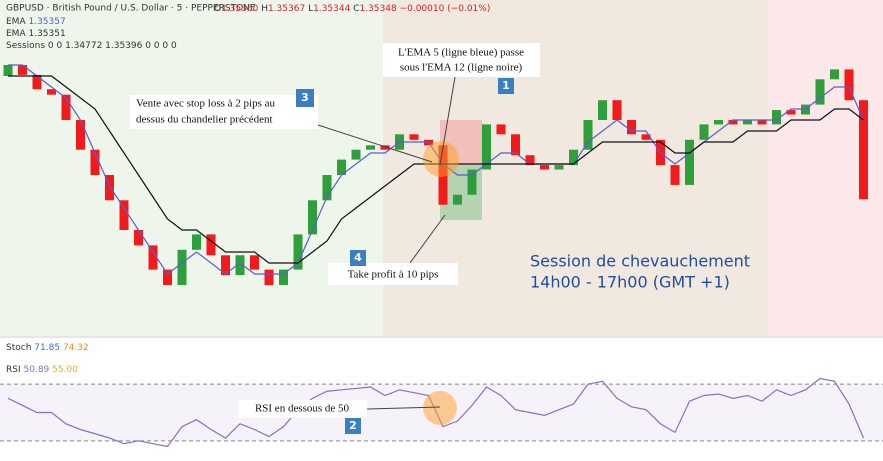 Image resolution: width=883 pixels, height=461 pixels. I want to click on indicator: EMA 1.35351, so click(36, 34).